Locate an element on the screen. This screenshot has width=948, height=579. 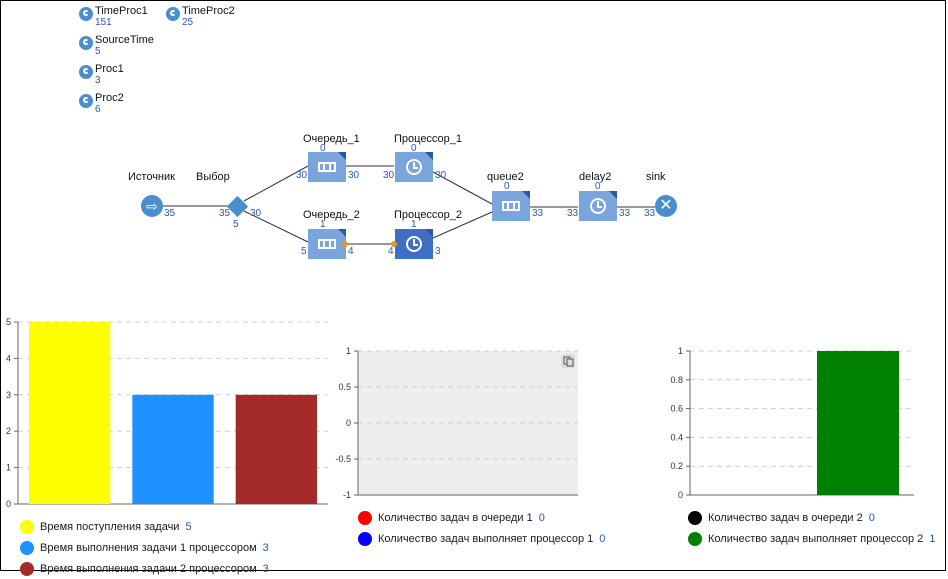
queue1-block is located at coordinates (327, 167).